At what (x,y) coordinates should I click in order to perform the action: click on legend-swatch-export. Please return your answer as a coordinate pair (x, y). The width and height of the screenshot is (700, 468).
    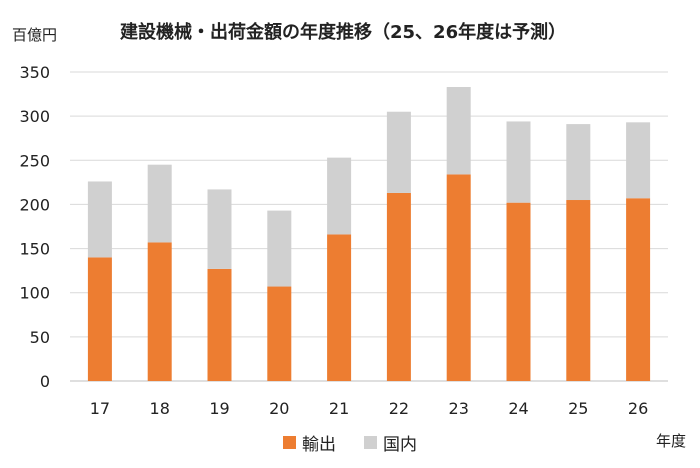
    Looking at the image, I should click on (289, 442).